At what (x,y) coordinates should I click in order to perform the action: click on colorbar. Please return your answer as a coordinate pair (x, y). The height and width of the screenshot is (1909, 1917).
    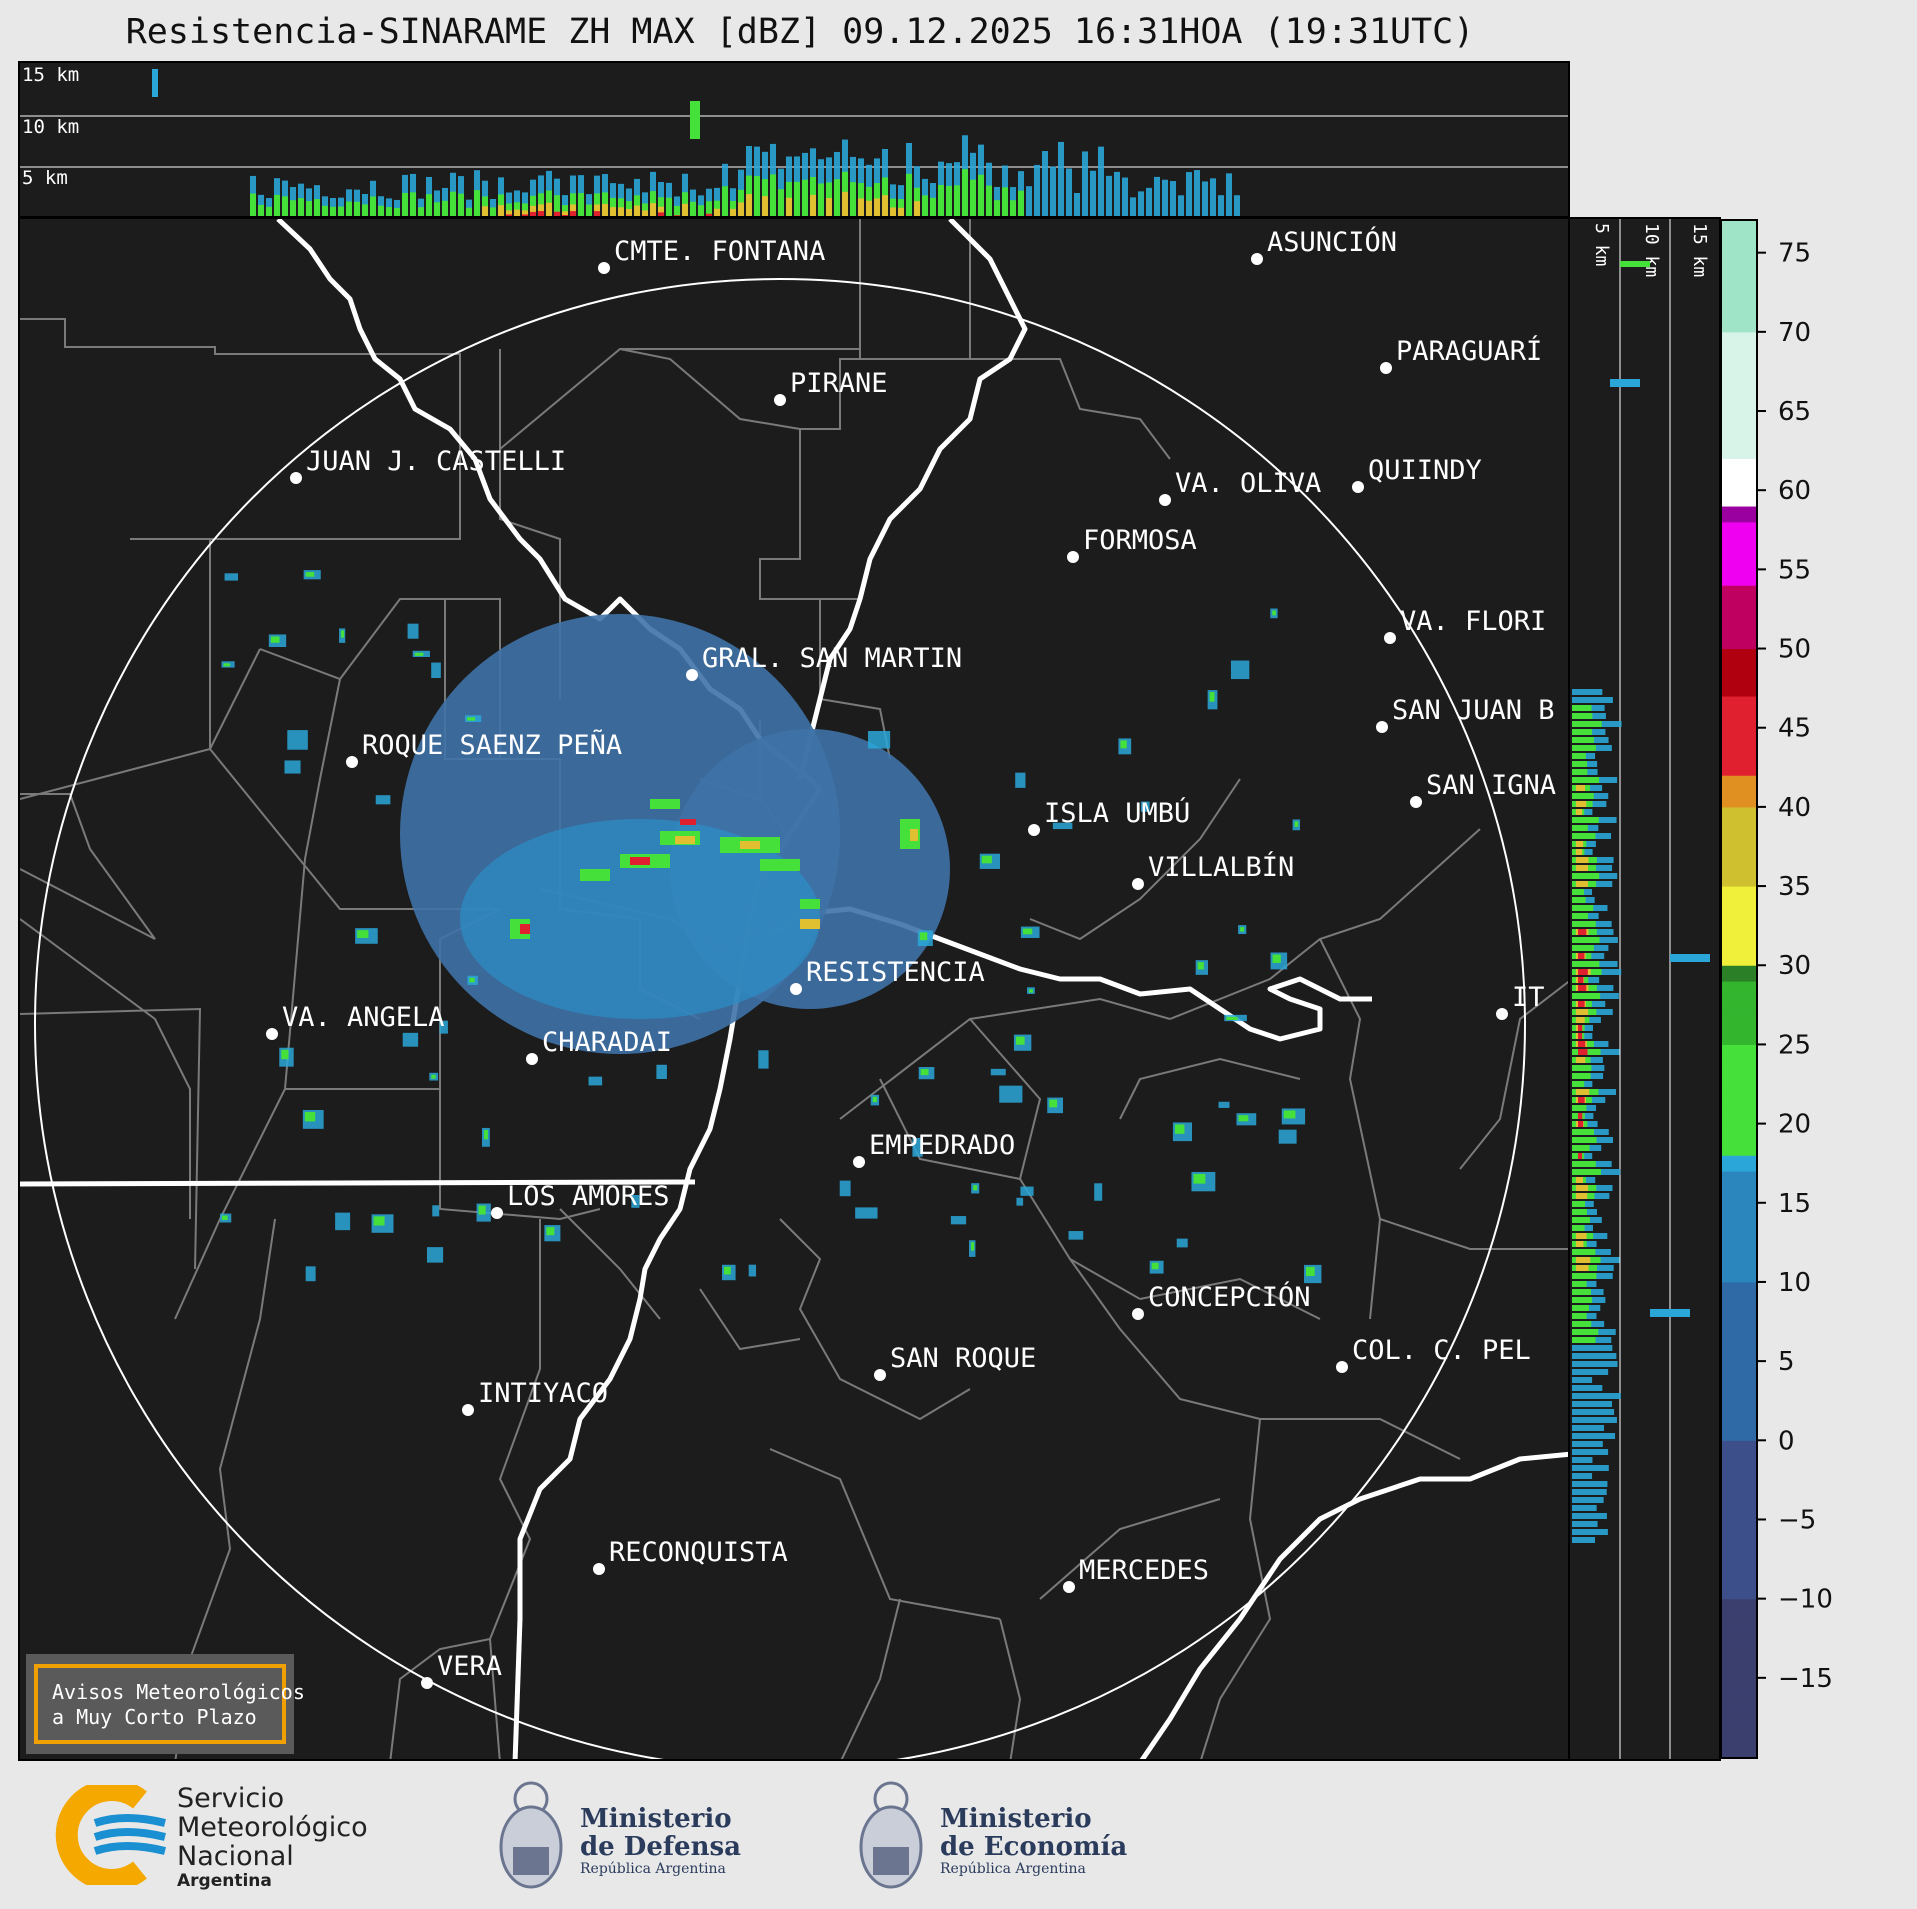
    Looking at the image, I should click on (1739, 989).